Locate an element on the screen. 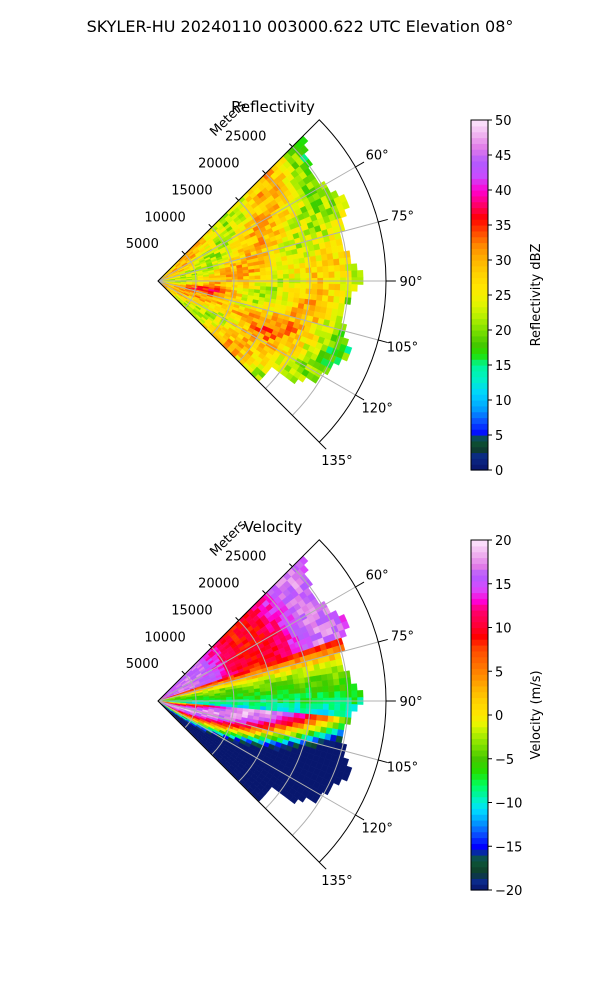  colorbar-tick-label: 5 is located at coordinates (499, 672).